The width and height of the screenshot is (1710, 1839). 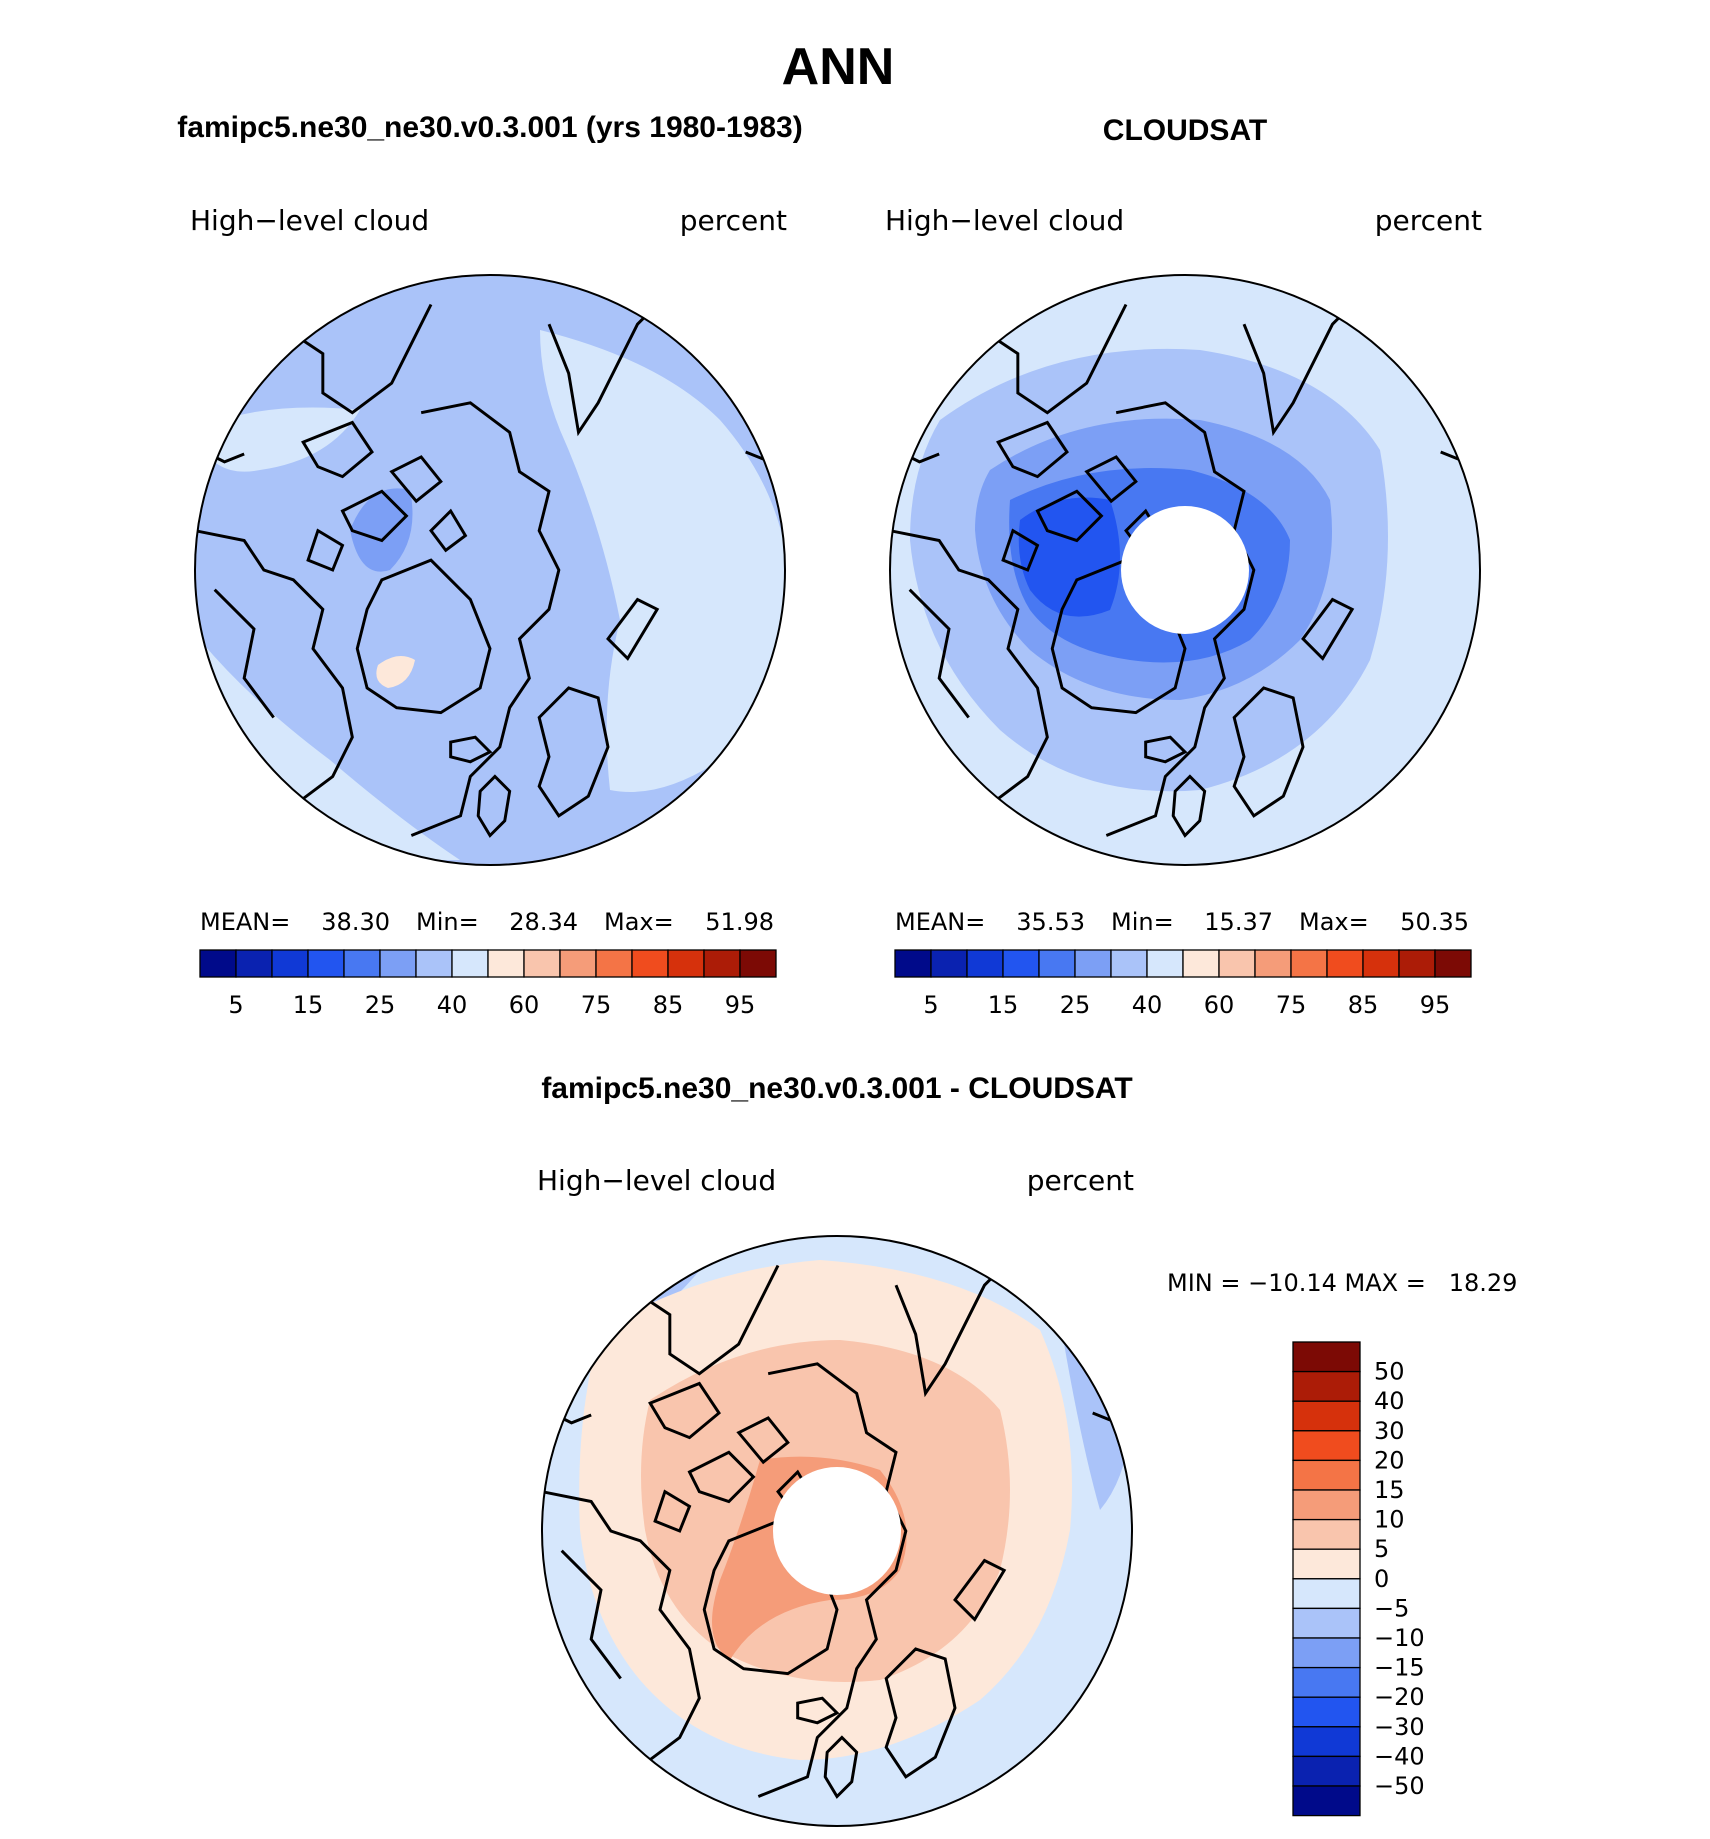 I want to click on panel1-max-value: 51.98, so click(x=739, y=922).